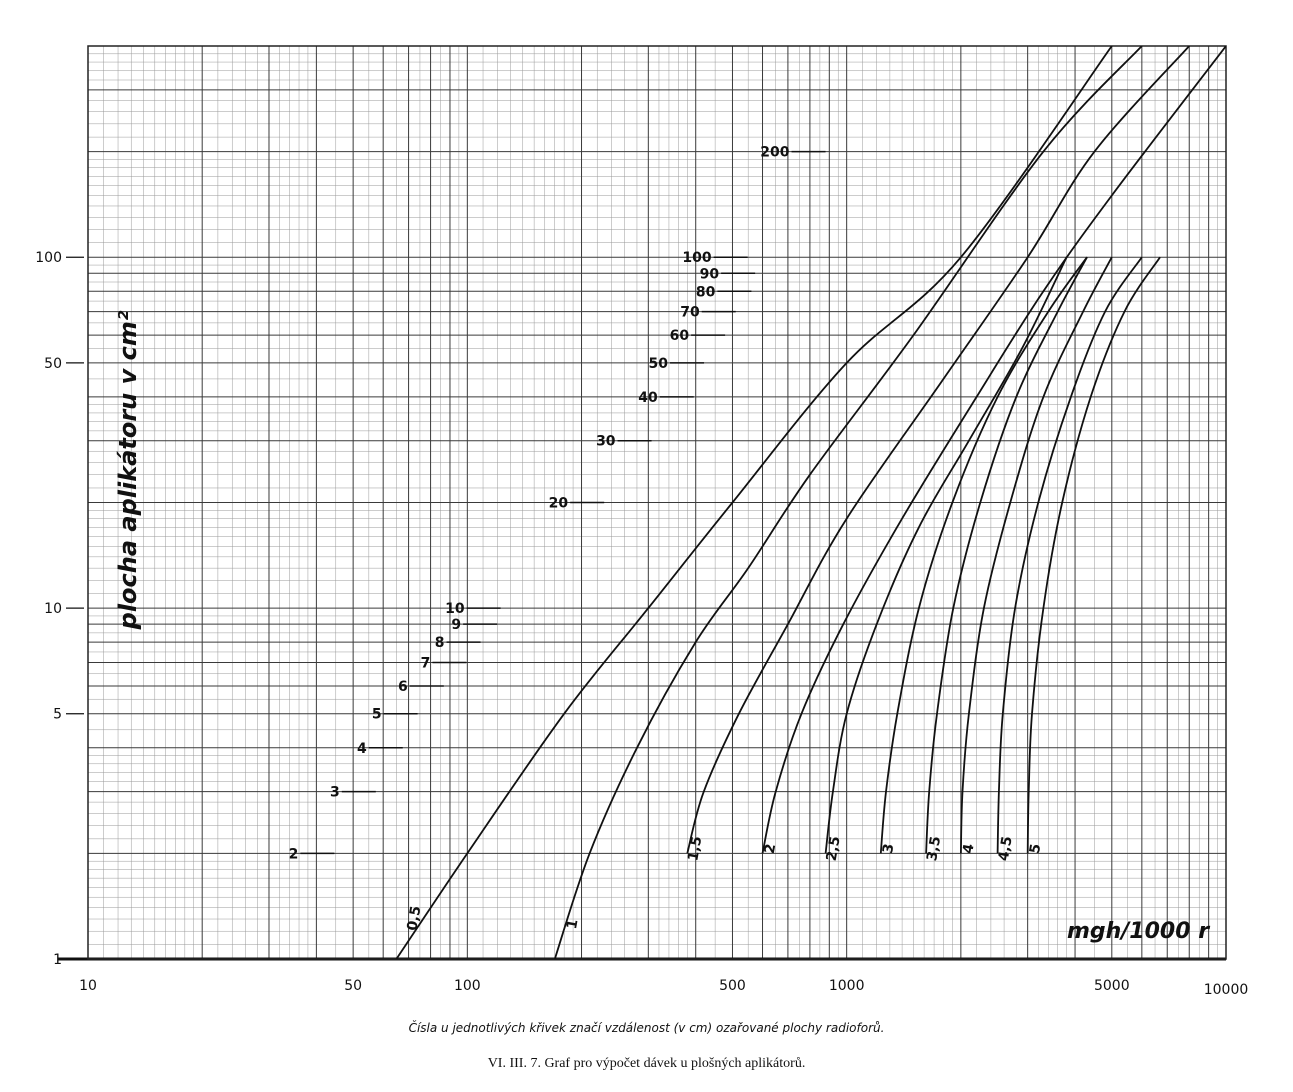 The height and width of the screenshot is (1092, 1293). Describe the element at coordinates (606, 442) in the screenshot. I see `distance-mark-label: 30` at that location.